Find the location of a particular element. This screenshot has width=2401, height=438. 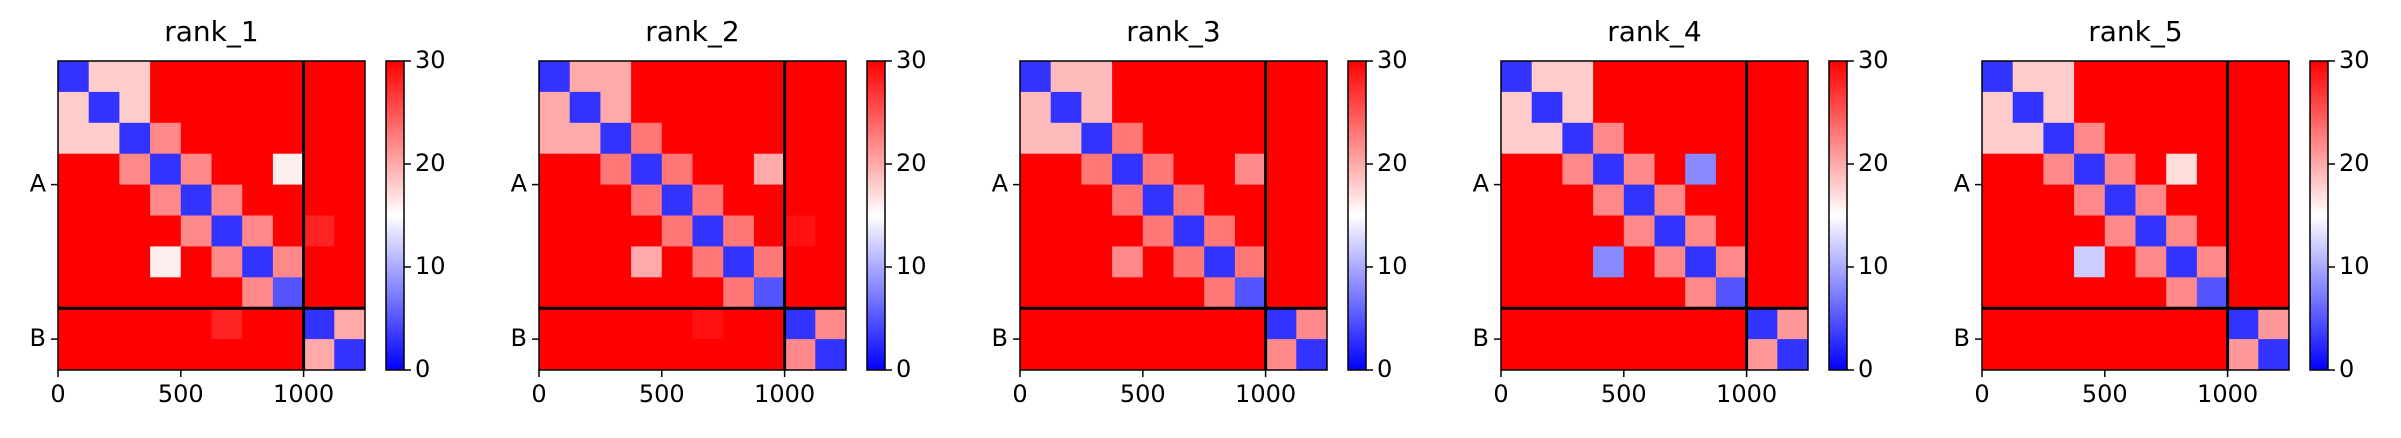

y-tick-label: A is located at coordinates (519, 184).